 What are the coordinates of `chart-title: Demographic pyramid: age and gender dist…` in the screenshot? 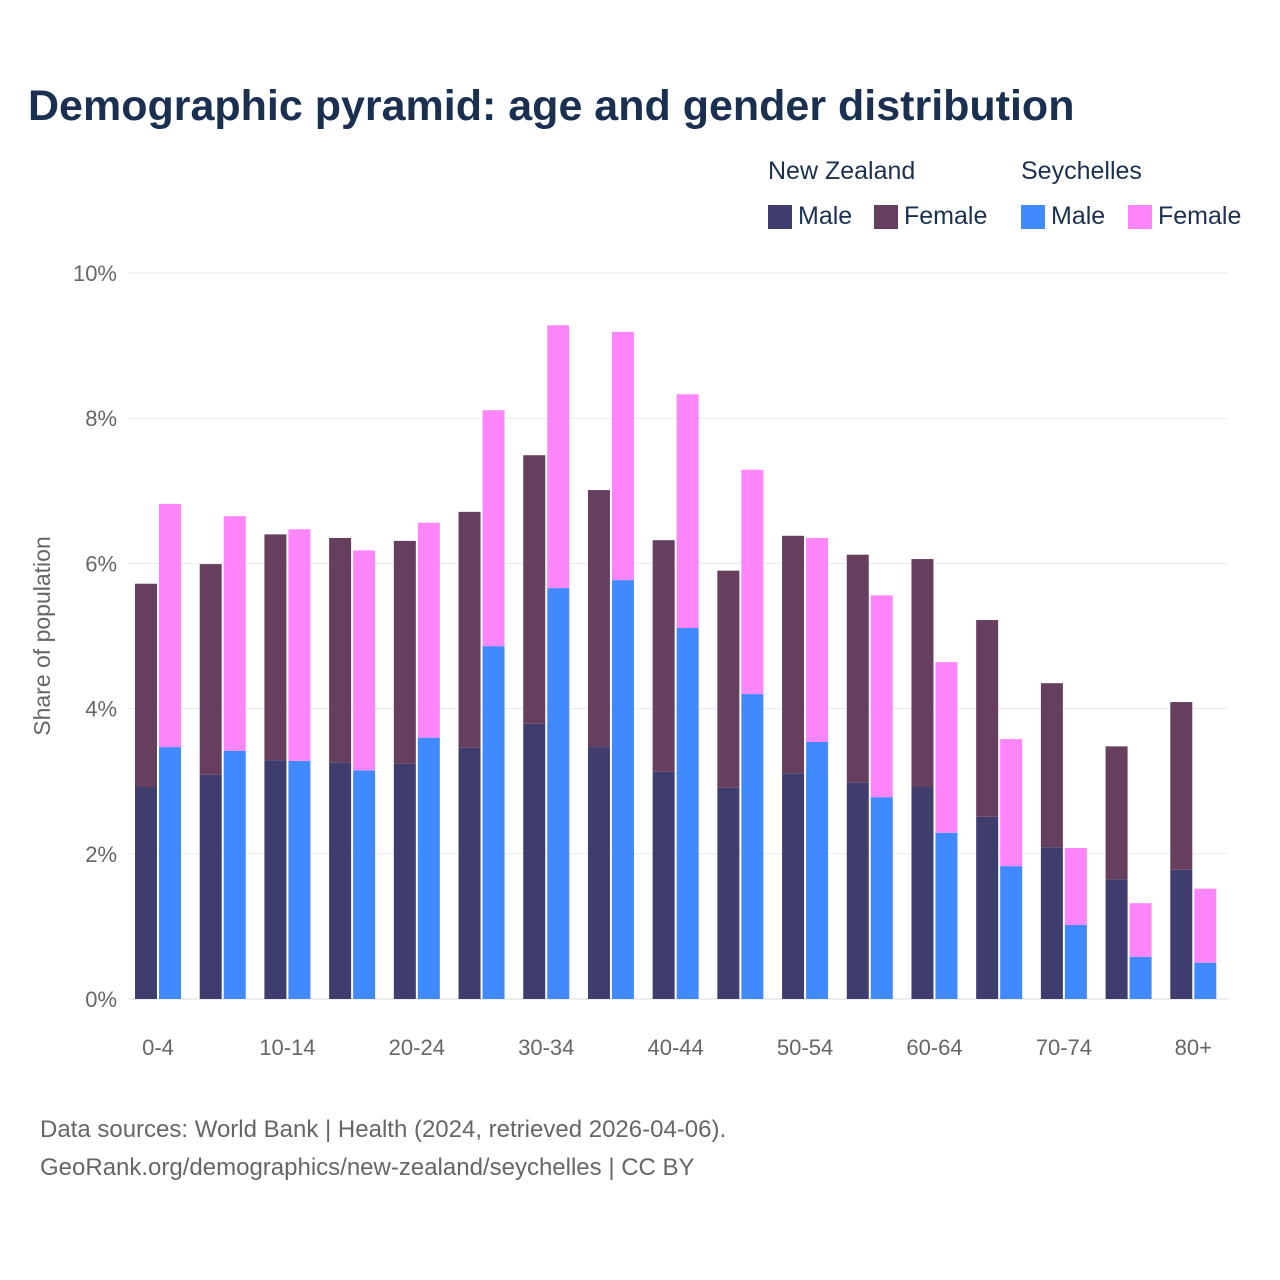 It's located at (551, 106).